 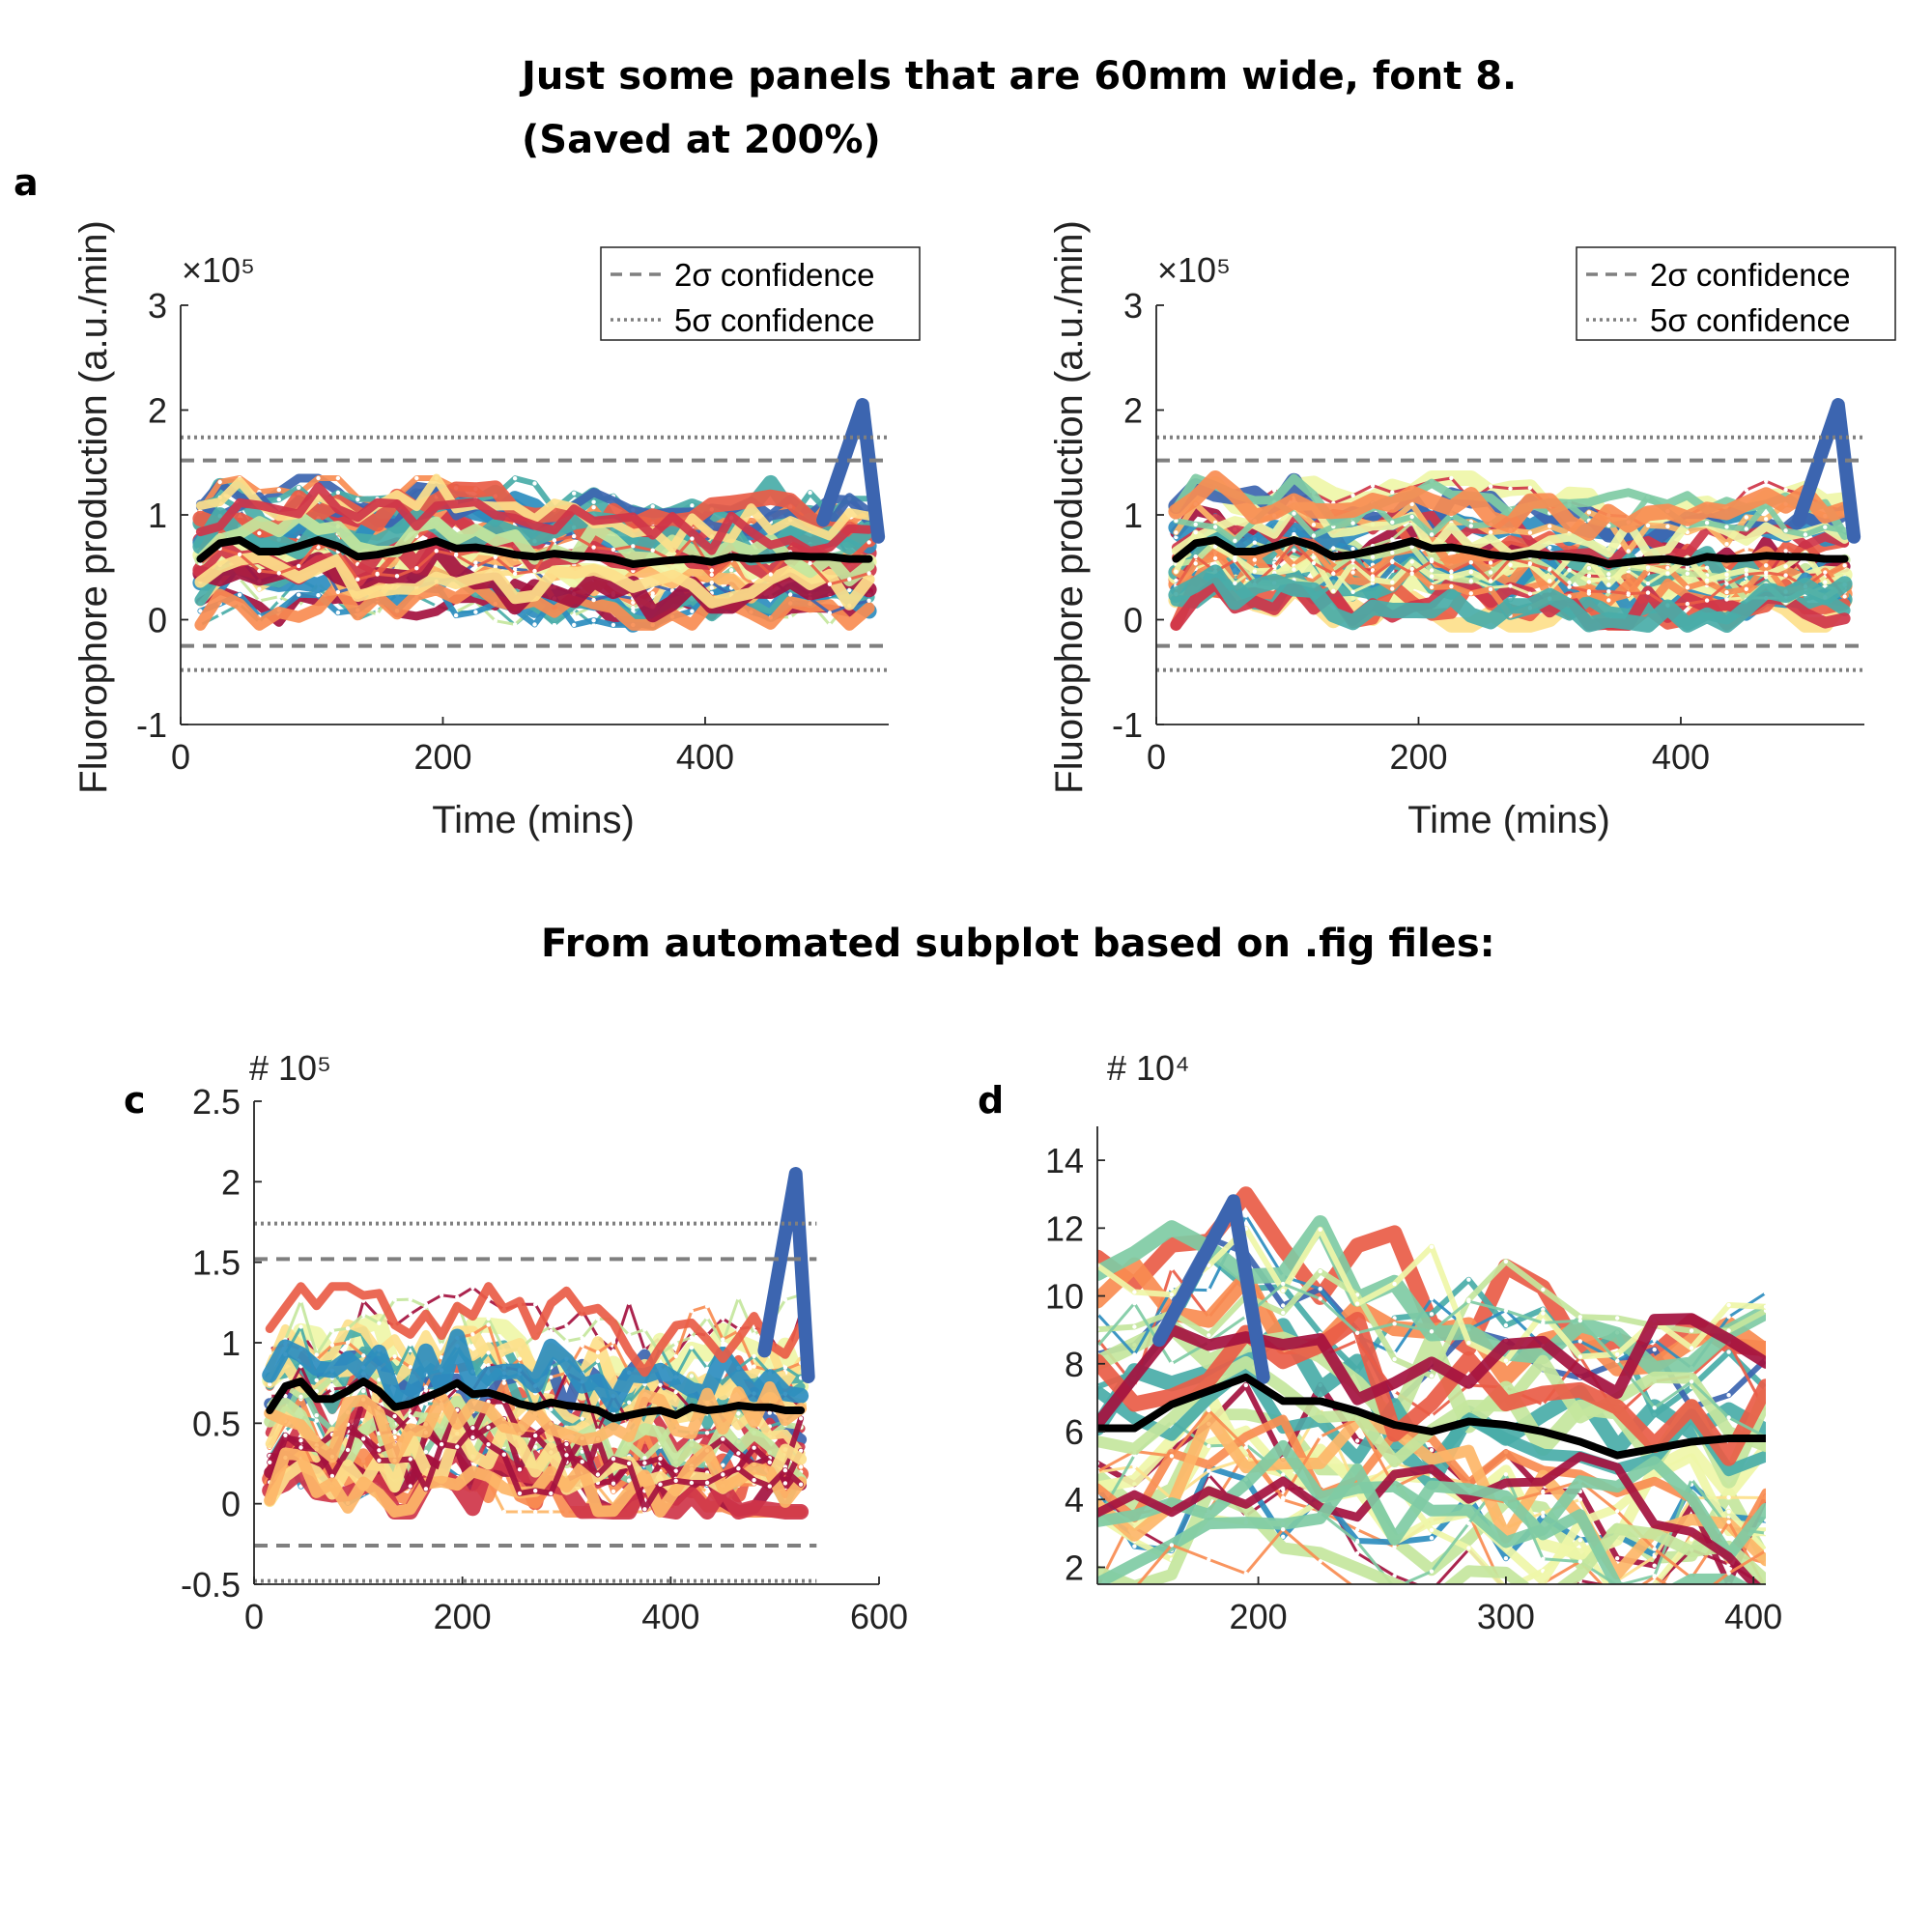 What do you see at coordinates (216, 1263) in the screenshot?
I see `y-tick-label: 1.5` at bounding box center [216, 1263].